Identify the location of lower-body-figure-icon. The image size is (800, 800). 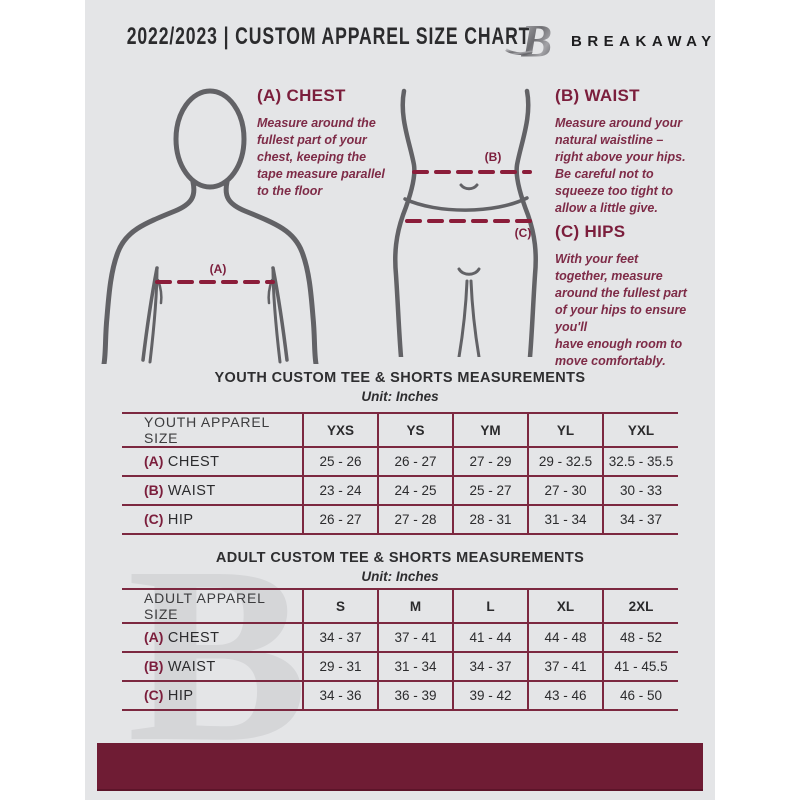
(465, 222).